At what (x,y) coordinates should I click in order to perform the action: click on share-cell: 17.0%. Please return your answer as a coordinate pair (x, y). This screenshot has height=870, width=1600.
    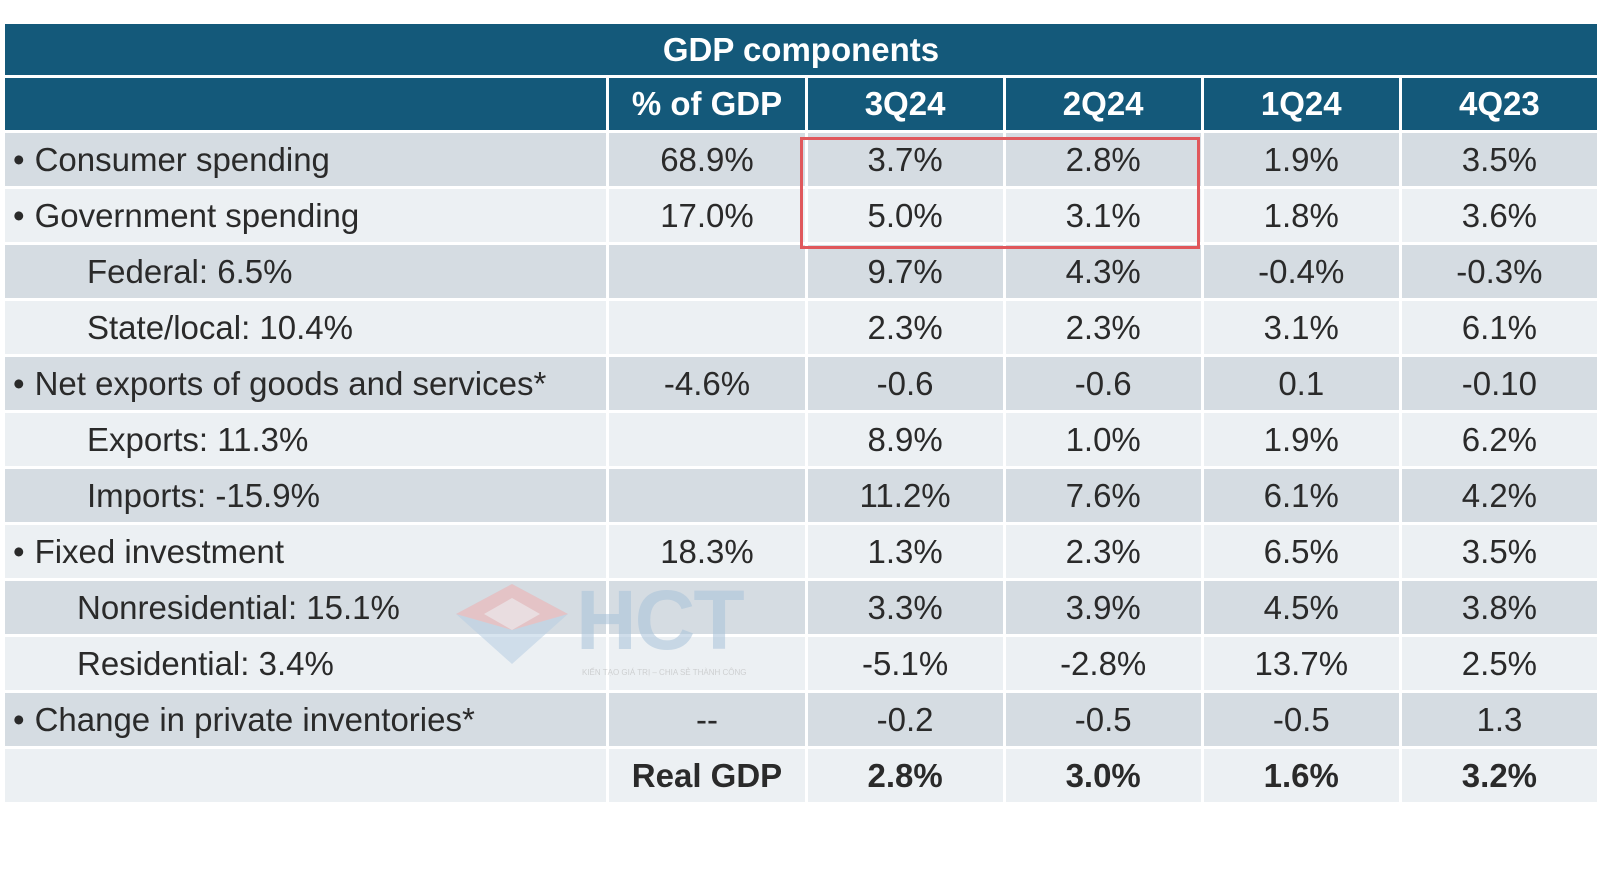
    Looking at the image, I should click on (707, 215).